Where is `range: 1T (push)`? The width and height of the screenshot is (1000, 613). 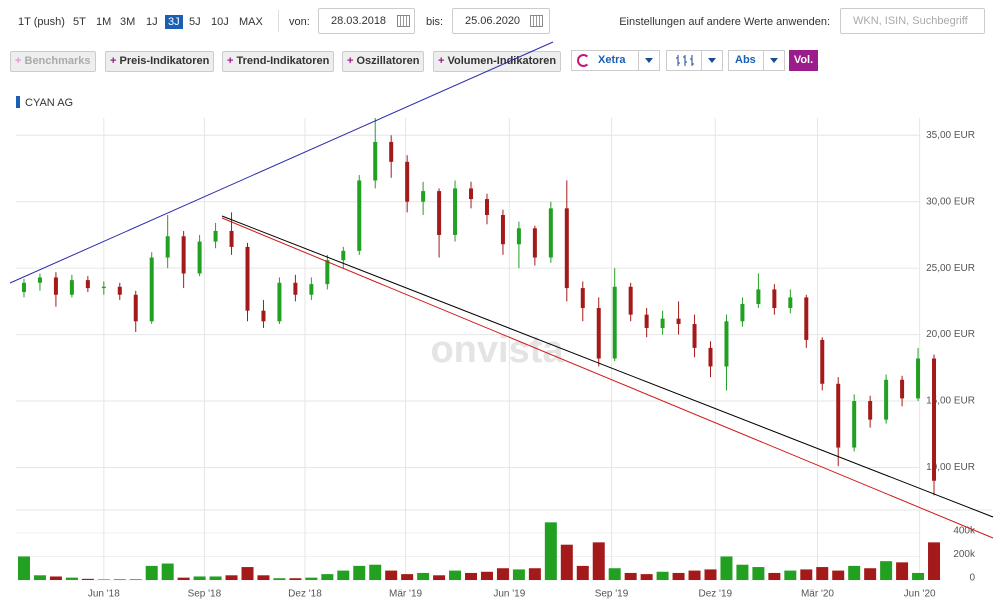 range: 1T (push) is located at coordinates (41, 22).